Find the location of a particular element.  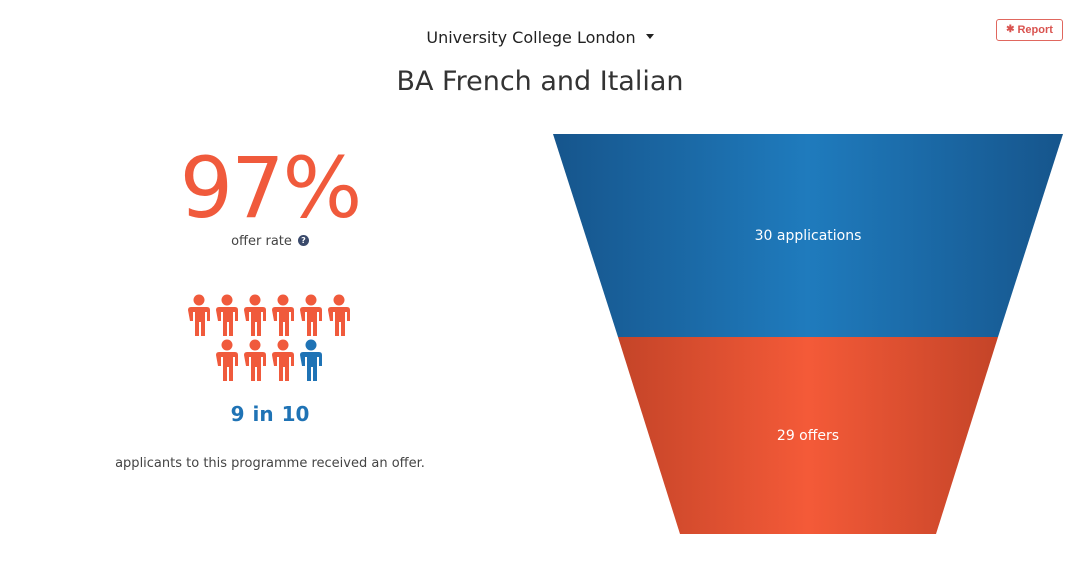

bug-icon: ✱ is located at coordinates (1010, 29).